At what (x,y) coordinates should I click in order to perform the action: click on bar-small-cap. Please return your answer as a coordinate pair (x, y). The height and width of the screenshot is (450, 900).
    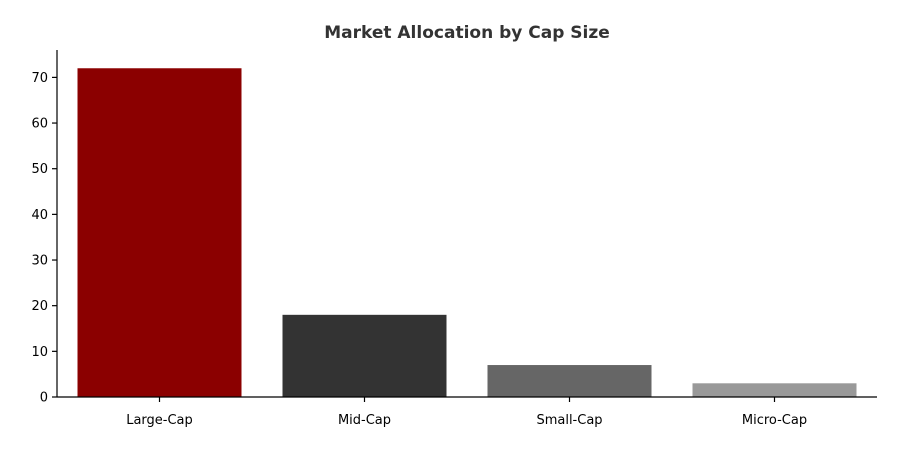
    Looking at the image, I should click on (569, 381).